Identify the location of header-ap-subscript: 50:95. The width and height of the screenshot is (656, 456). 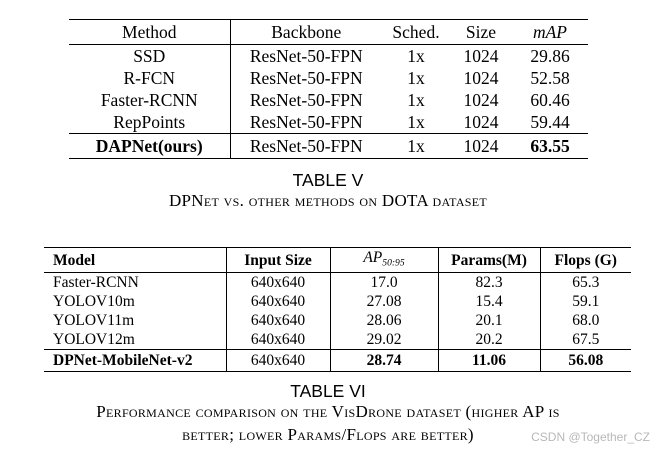
(393, 263).